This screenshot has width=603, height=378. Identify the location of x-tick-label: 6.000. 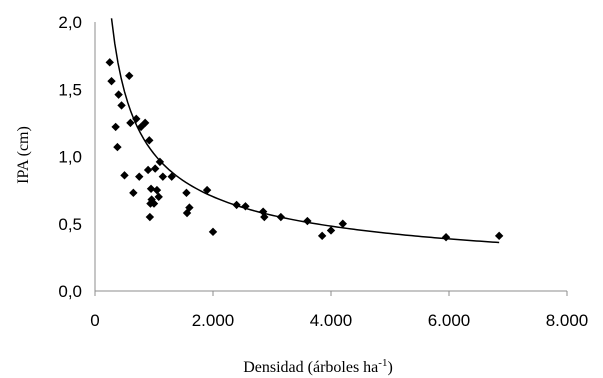
(449, 320).